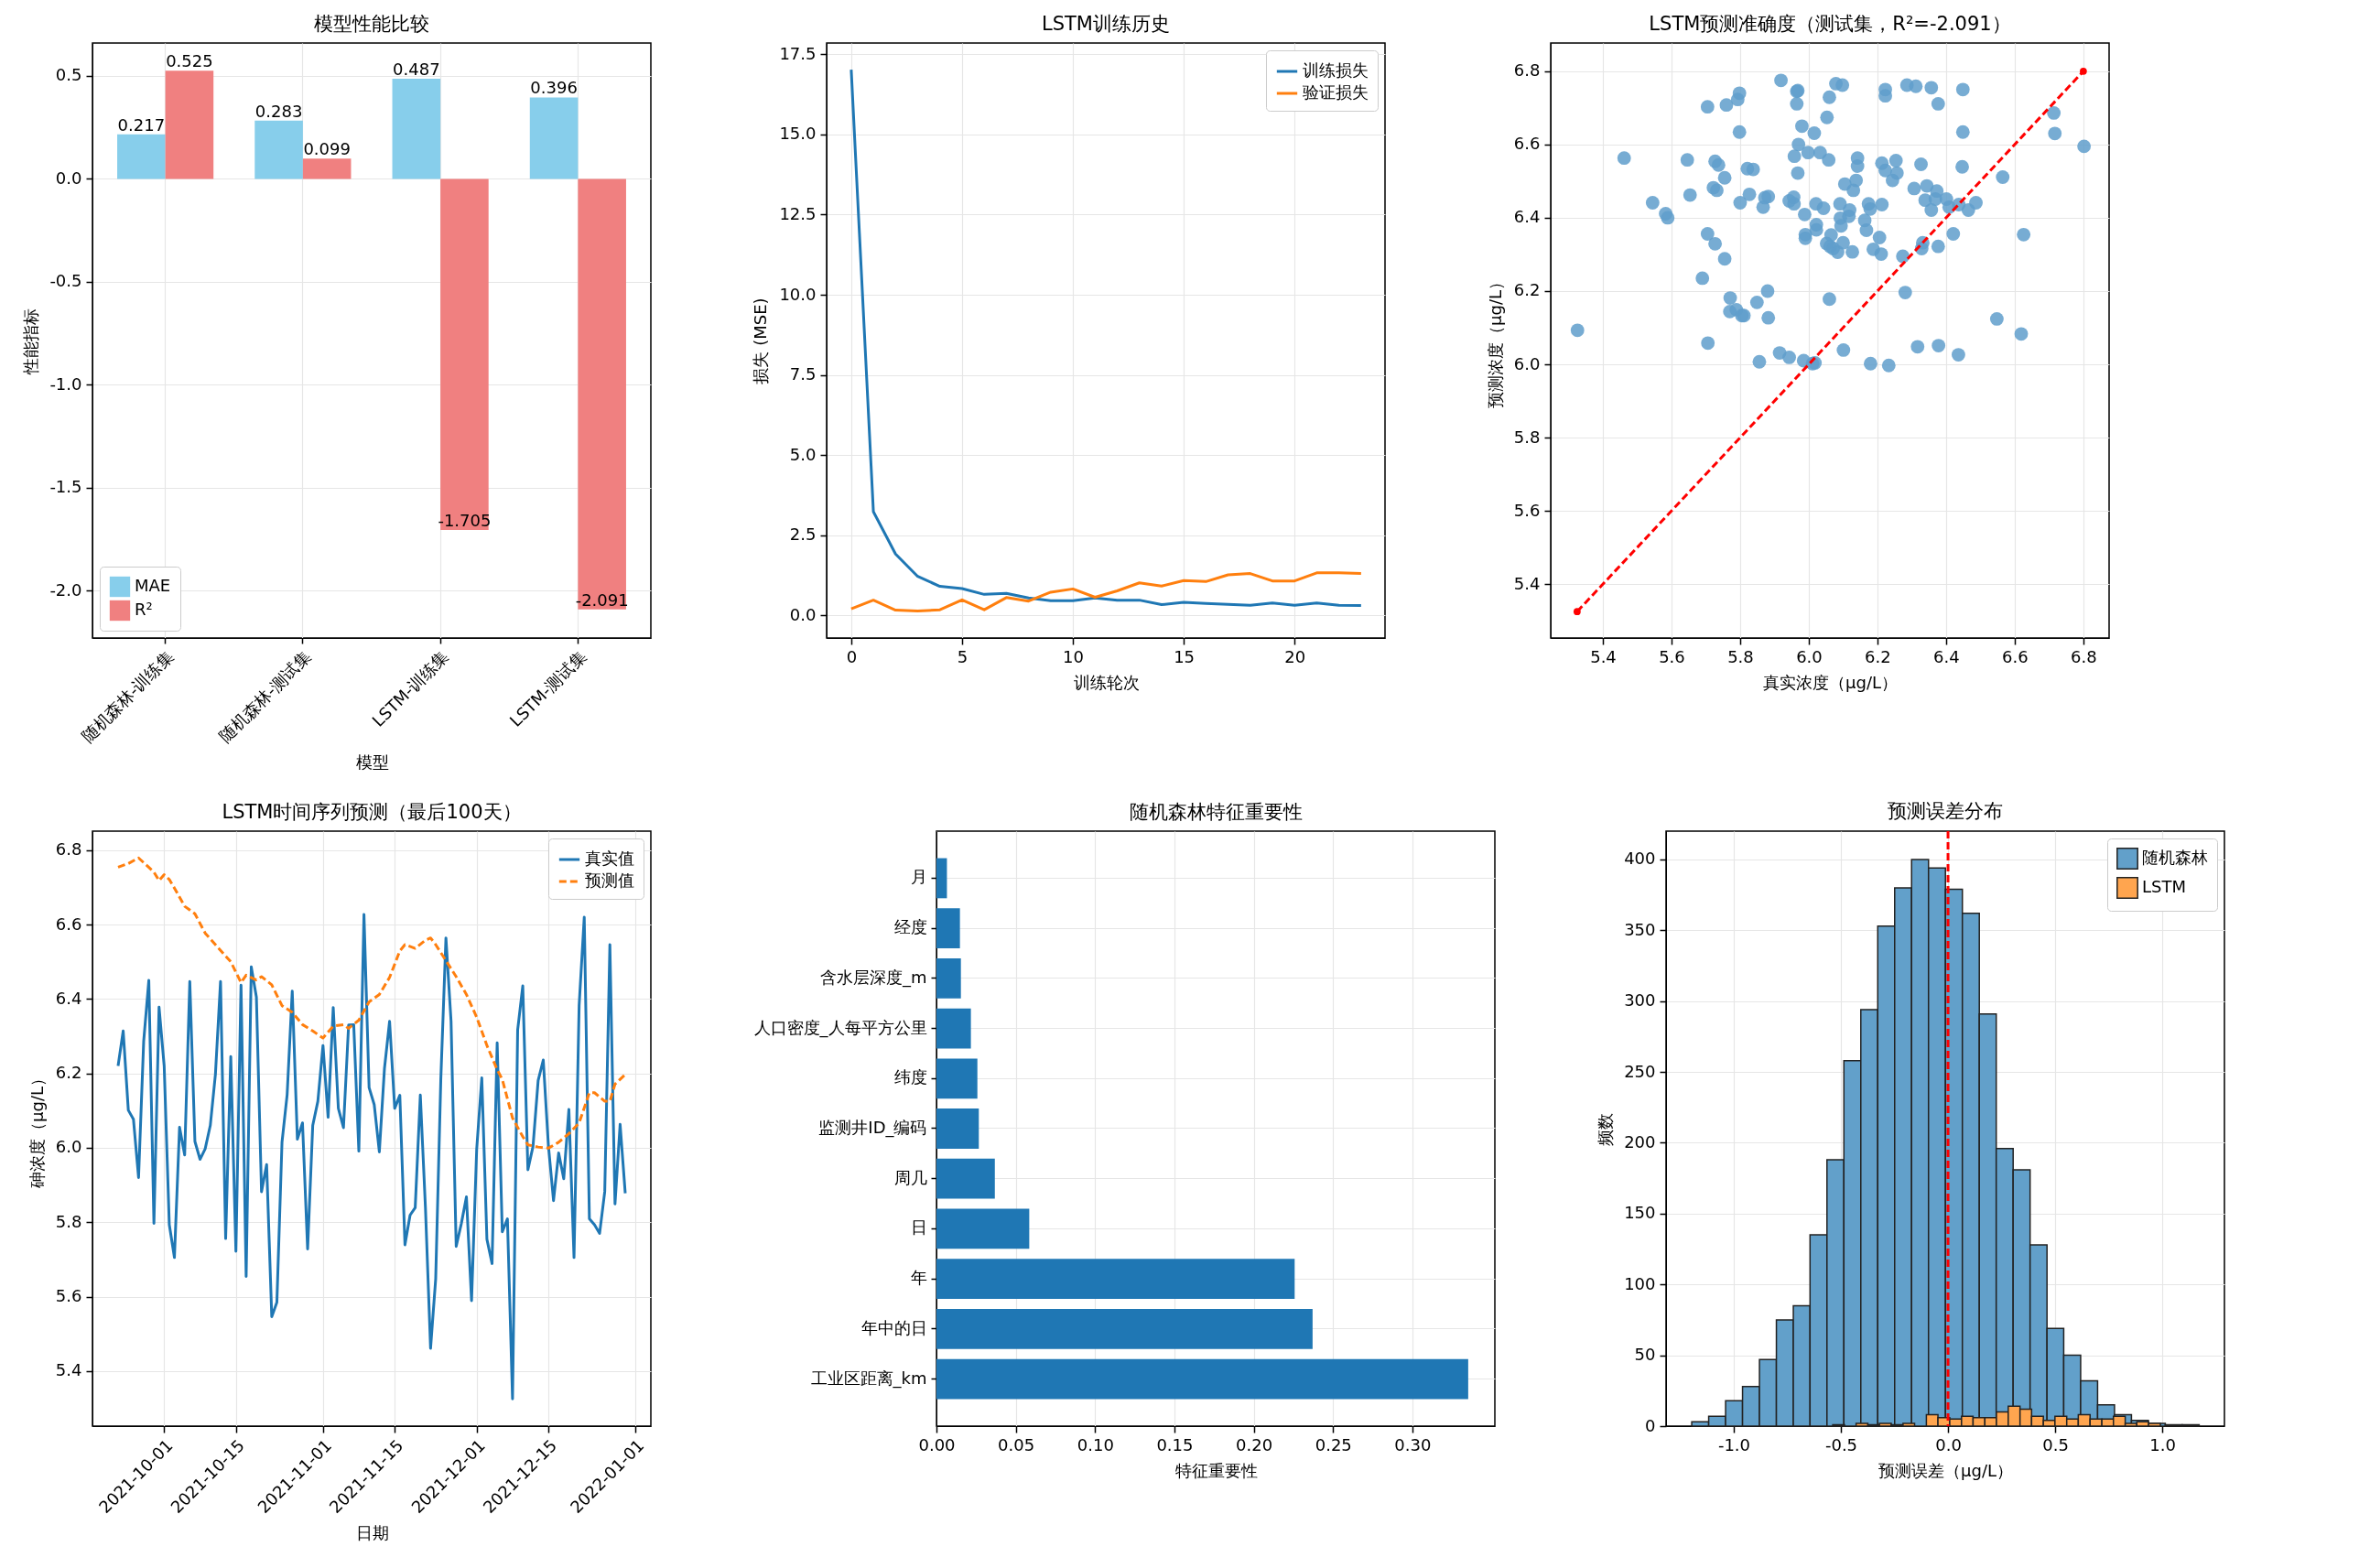 The width and height of the screenshot is (2359, 1568). Describe the element at coordinates (1841, 1444) in the screenshot. I see `x-tick-label: -0.5` at that location.